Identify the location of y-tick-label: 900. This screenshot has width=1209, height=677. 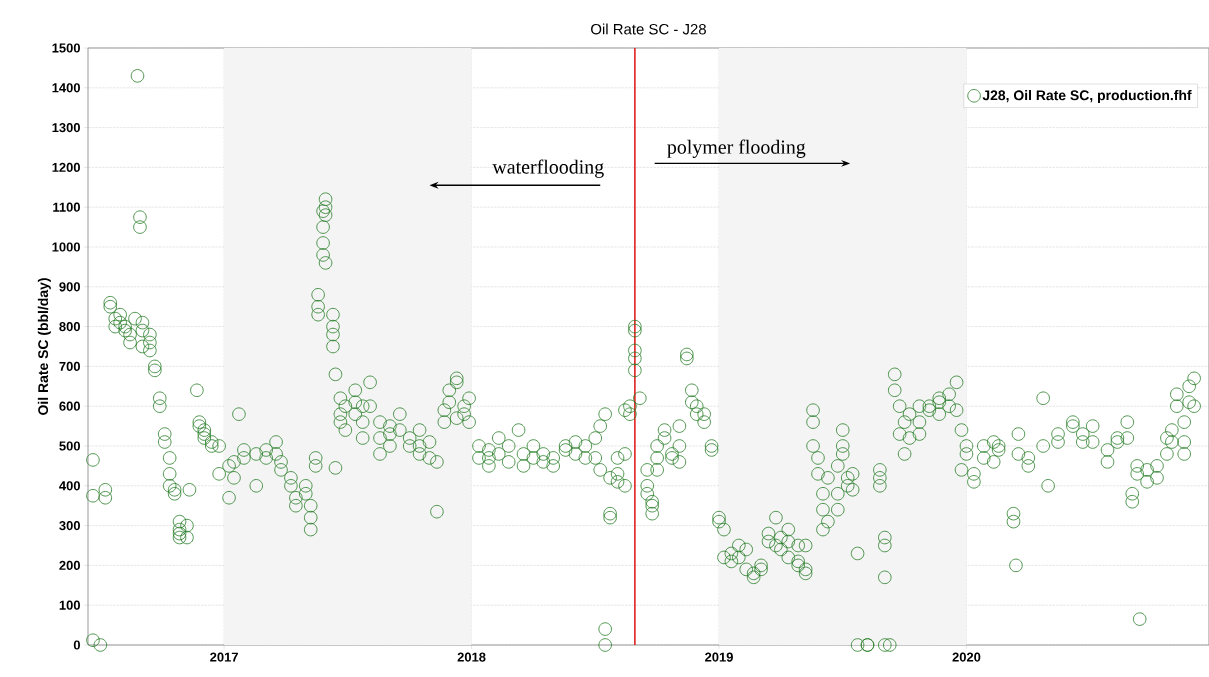
(69, 287).